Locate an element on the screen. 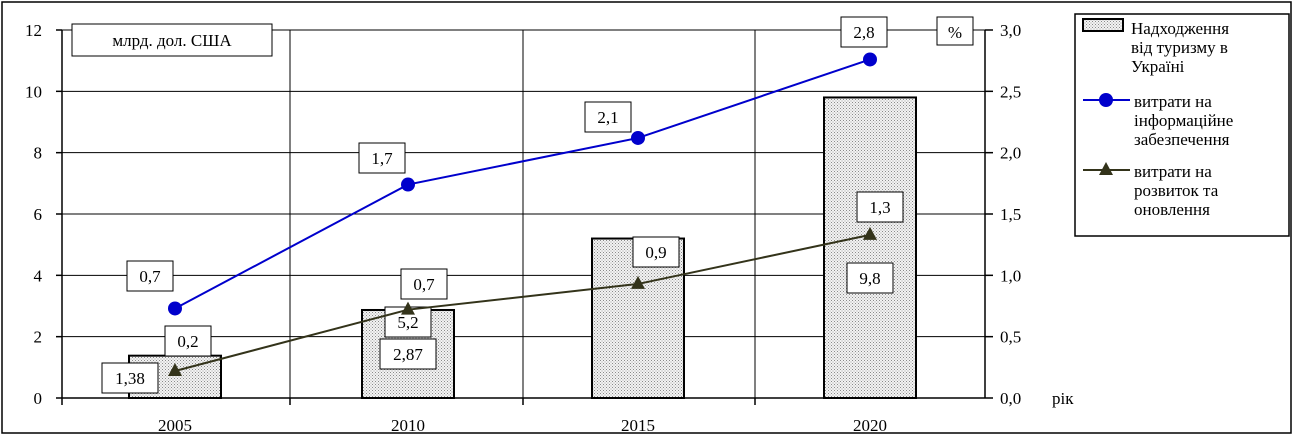 The height and width of the screenshot is (440, 1293). y-right-tick-label: 3,0 is located at coordinates (1010, 30).